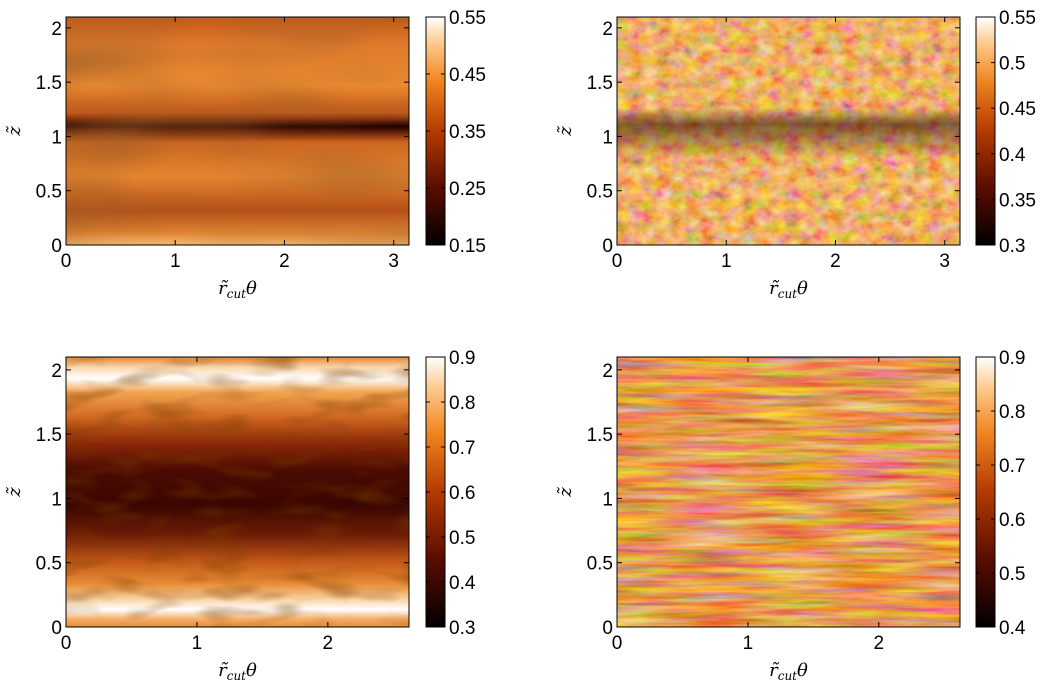  I want to click on colorbar-tick-label: 0.15, so click(467, 246).